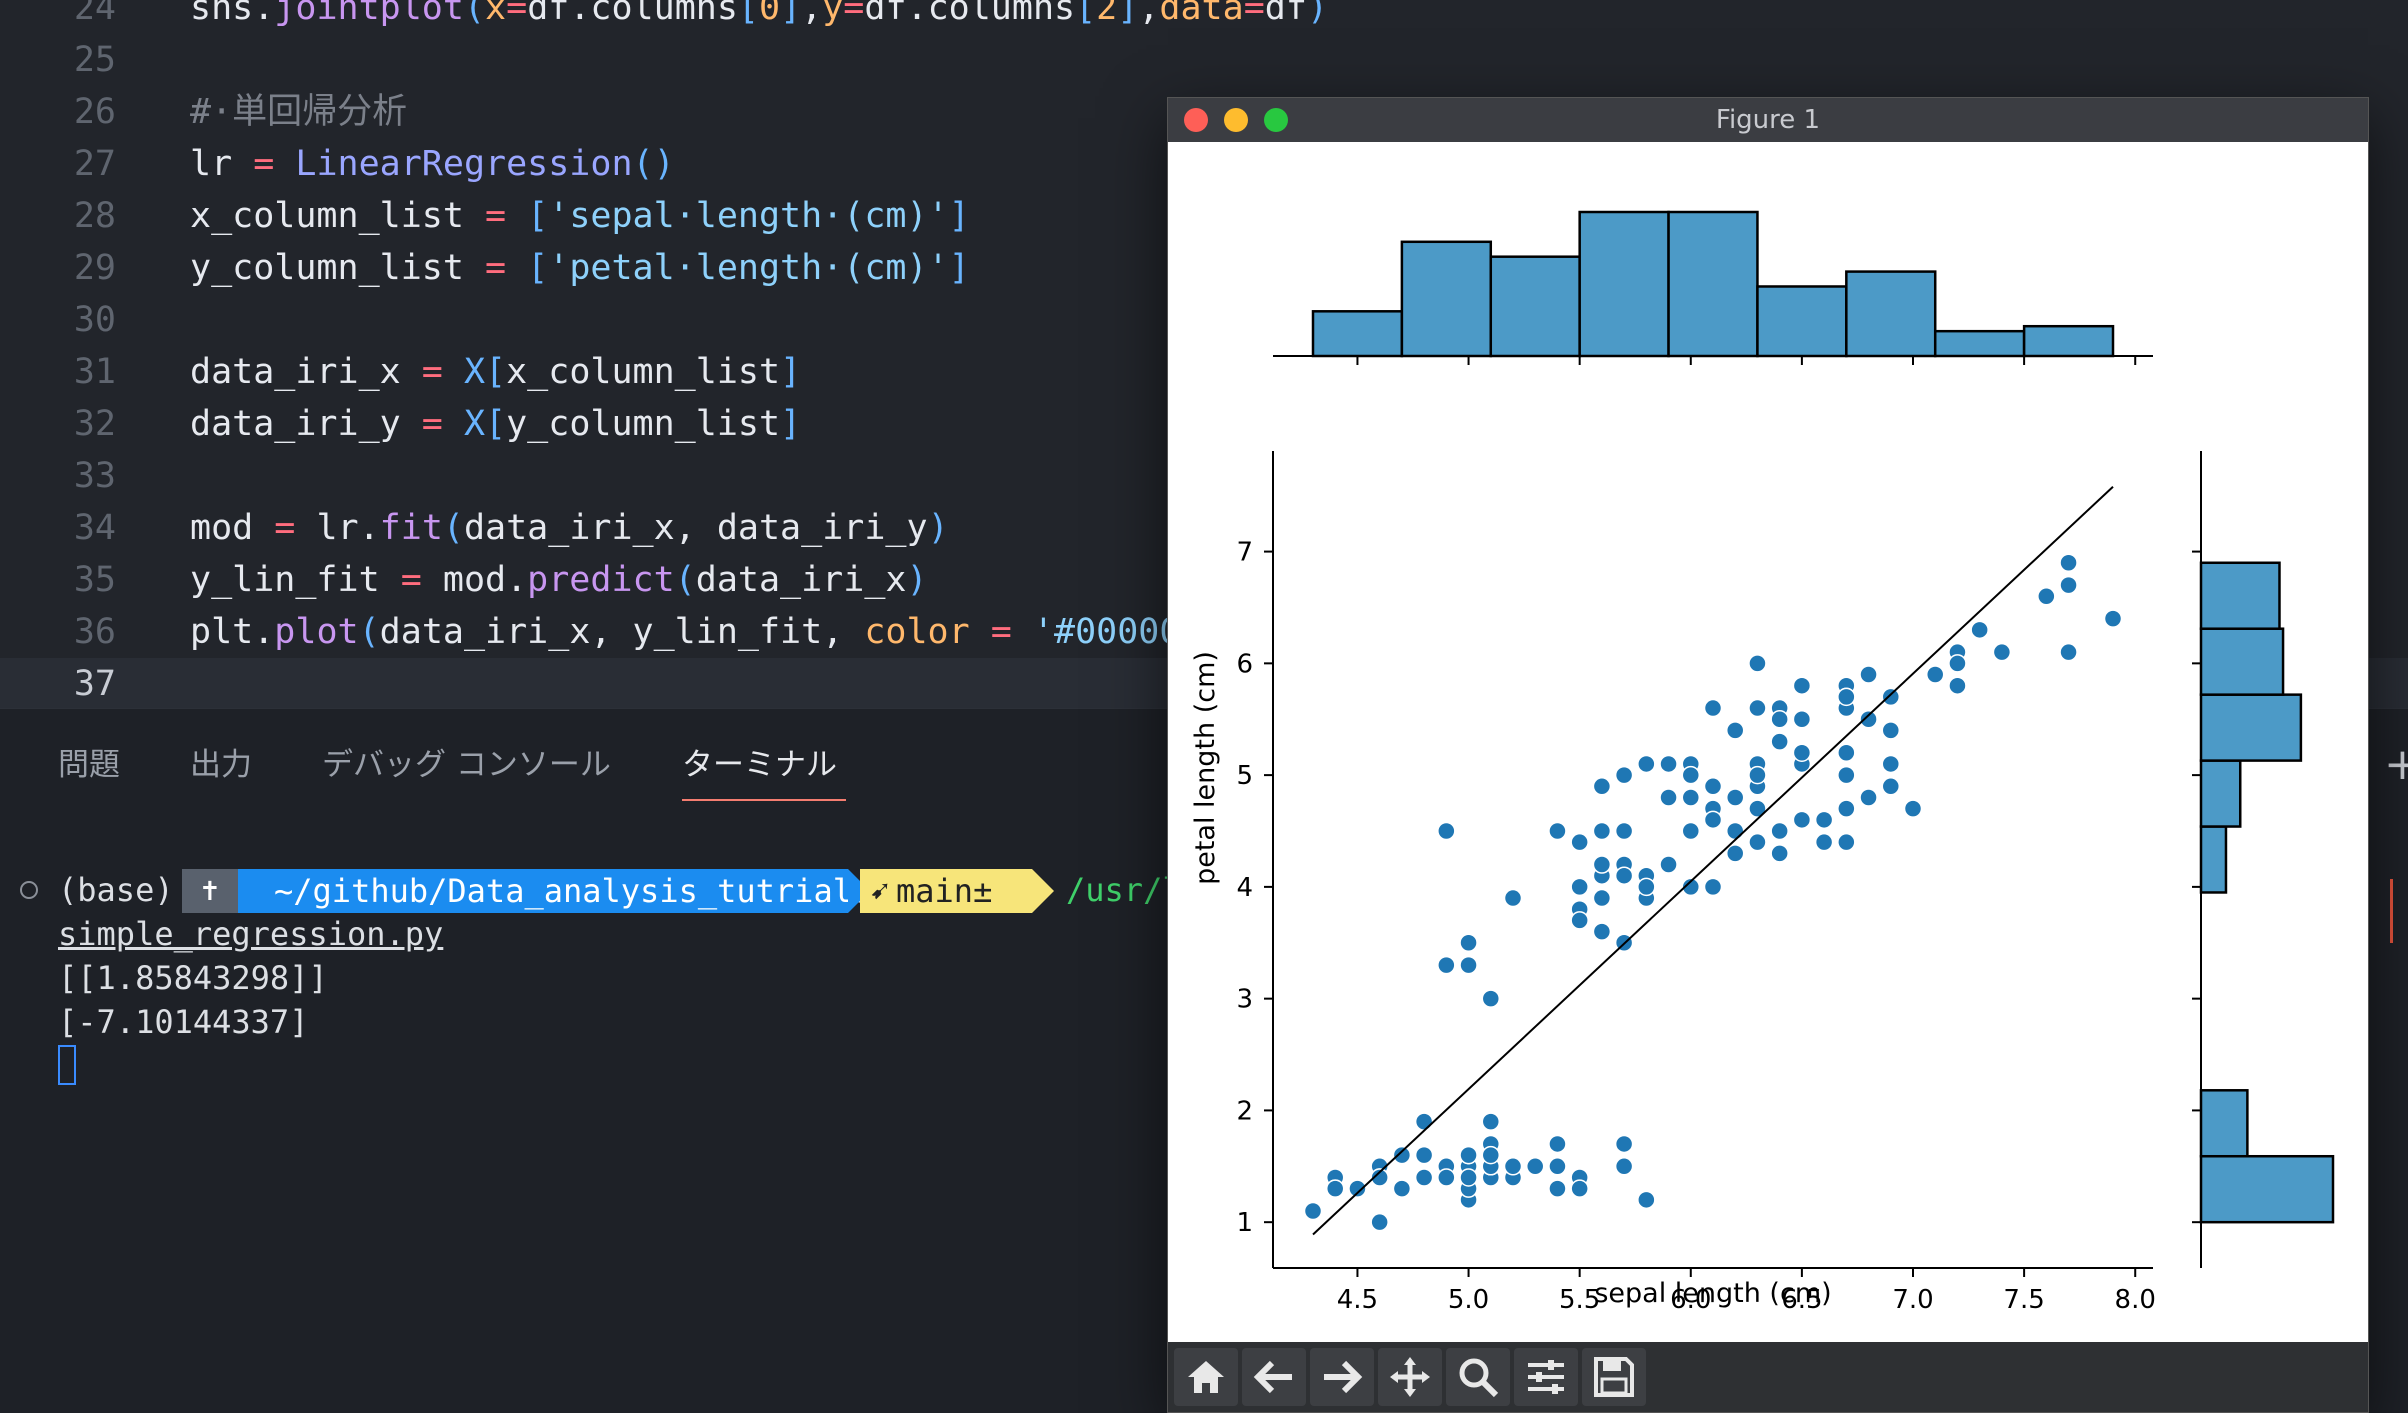 The width and height of the screenshot is (2408, 1413). I want to click on code-text: y_lin_fit = mod.predict(data_iri_x), so click(559, 580).